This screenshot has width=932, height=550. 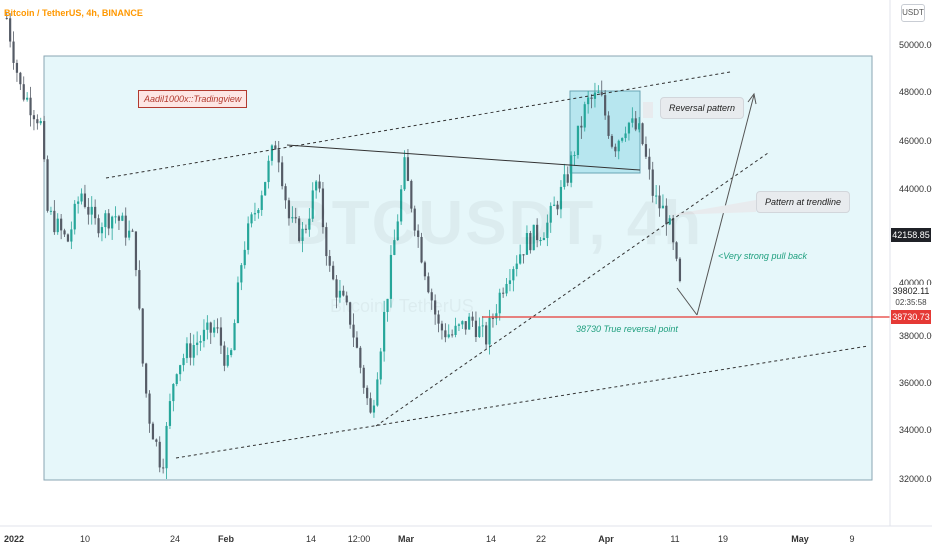 What do you see at coordinates (541, 539) in the screenshot?
I see `x-tick-label: 22` at bounding box center [541, 539].